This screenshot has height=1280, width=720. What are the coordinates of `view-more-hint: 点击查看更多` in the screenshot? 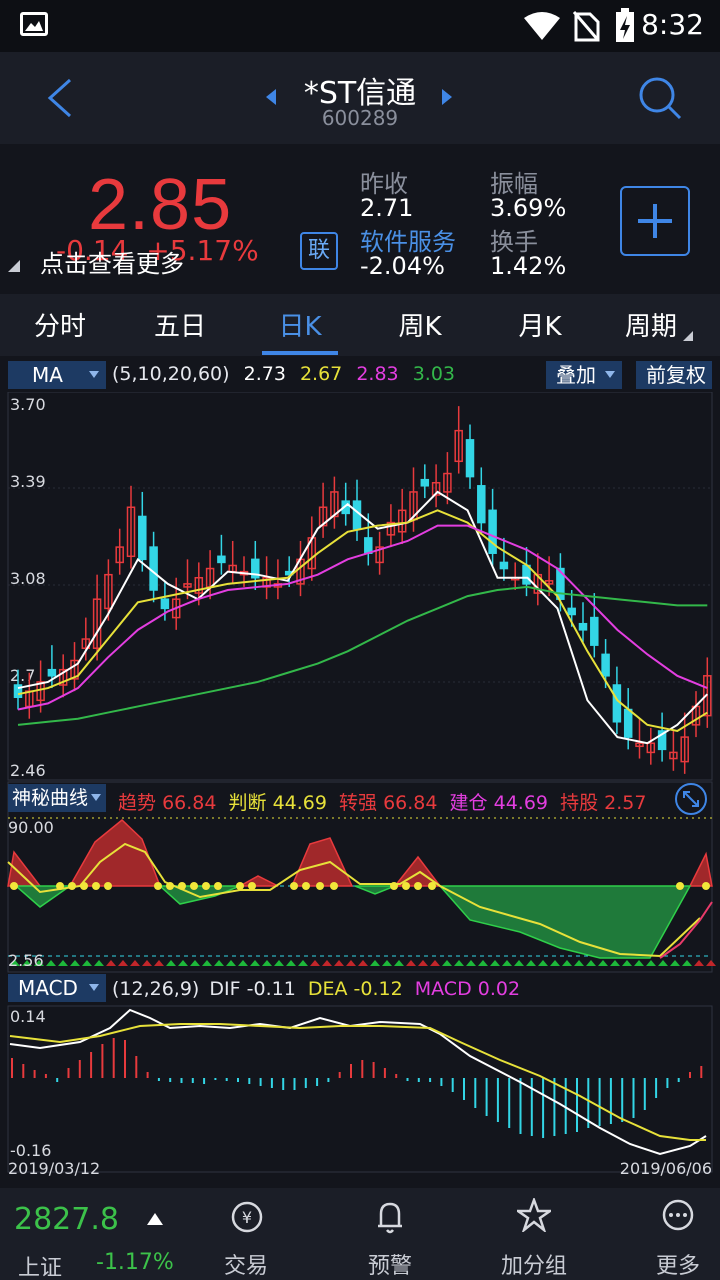 It's located at (112, 264).